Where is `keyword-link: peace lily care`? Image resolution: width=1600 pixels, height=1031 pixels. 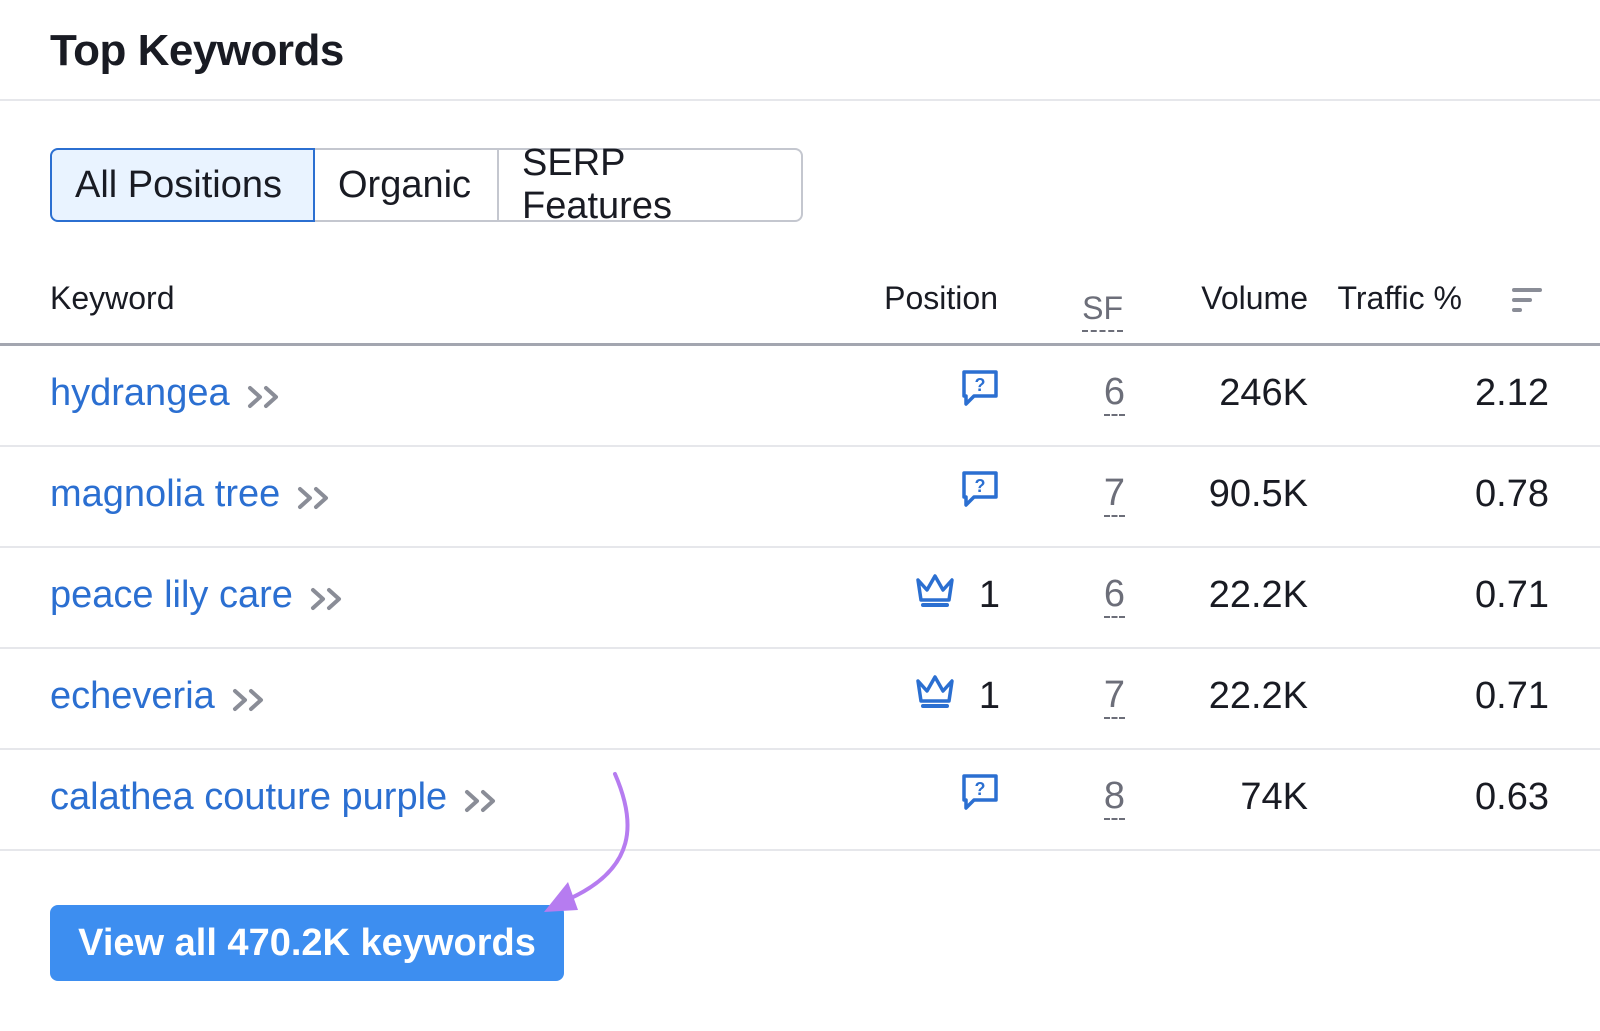
keyword-link: peace lily care is located at coordinates (198, 595).